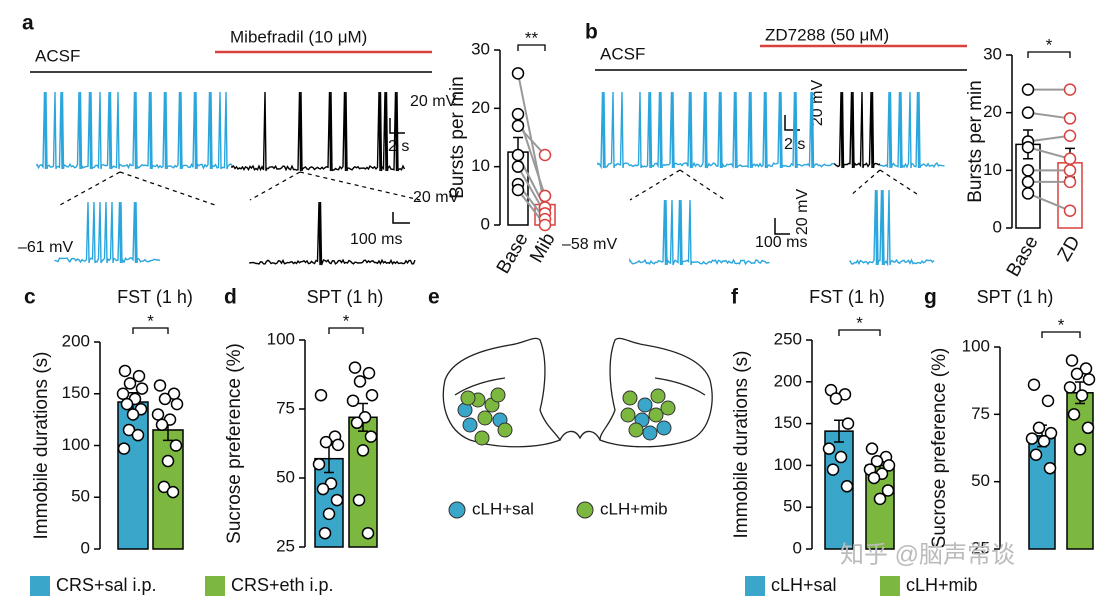  What do you see at coordinates (566, 416) in the screenshot?
I see `injection-sites` at bounding box center [566, 416].